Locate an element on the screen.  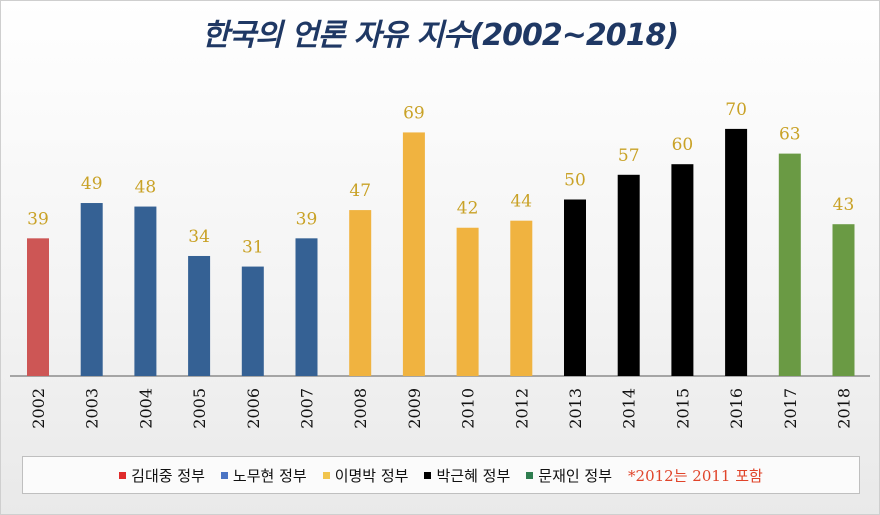
x-tick-2003: 2003 is located at coordinates (92, 408).